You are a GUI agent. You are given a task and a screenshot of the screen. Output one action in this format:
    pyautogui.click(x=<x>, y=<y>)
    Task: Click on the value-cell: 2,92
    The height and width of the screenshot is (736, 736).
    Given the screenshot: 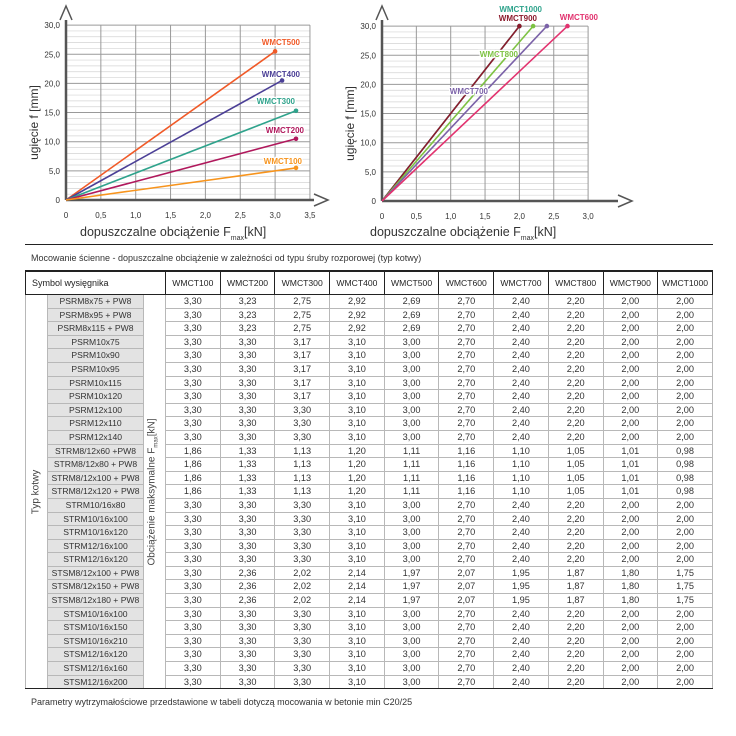 What is the action you would take?
    pyautogui.click(x=357, y=315)
    